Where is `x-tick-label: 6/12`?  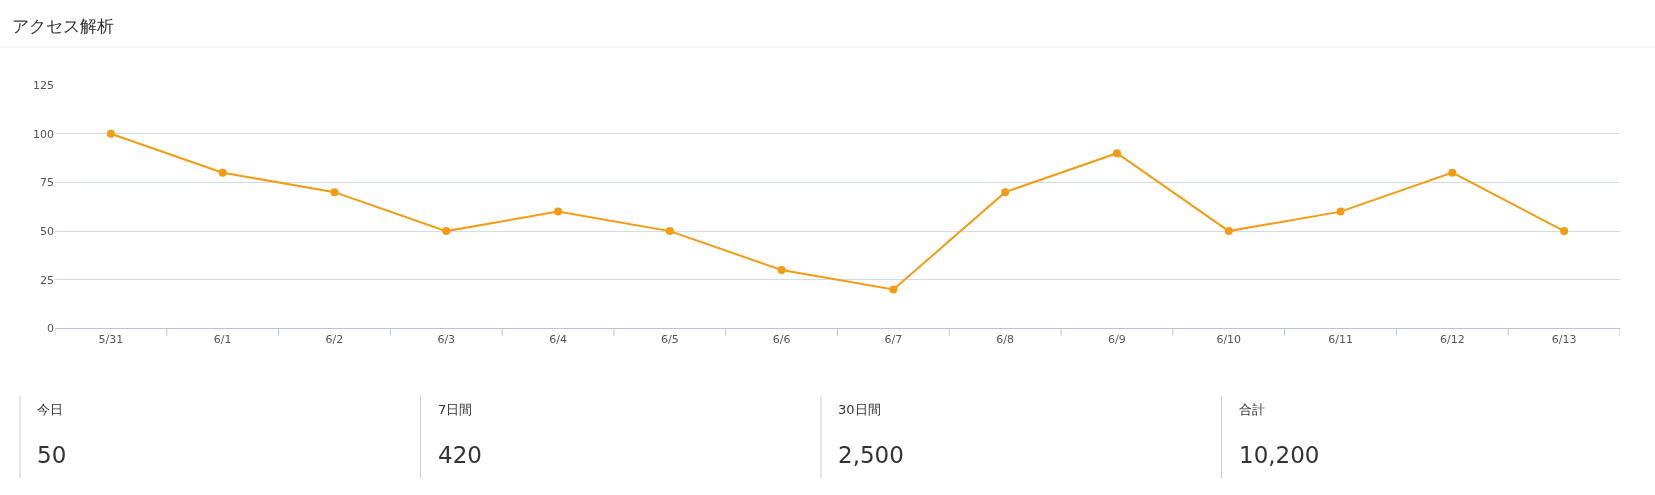
x-tick-label: 6/12 is located at coordinates (1452, 339).